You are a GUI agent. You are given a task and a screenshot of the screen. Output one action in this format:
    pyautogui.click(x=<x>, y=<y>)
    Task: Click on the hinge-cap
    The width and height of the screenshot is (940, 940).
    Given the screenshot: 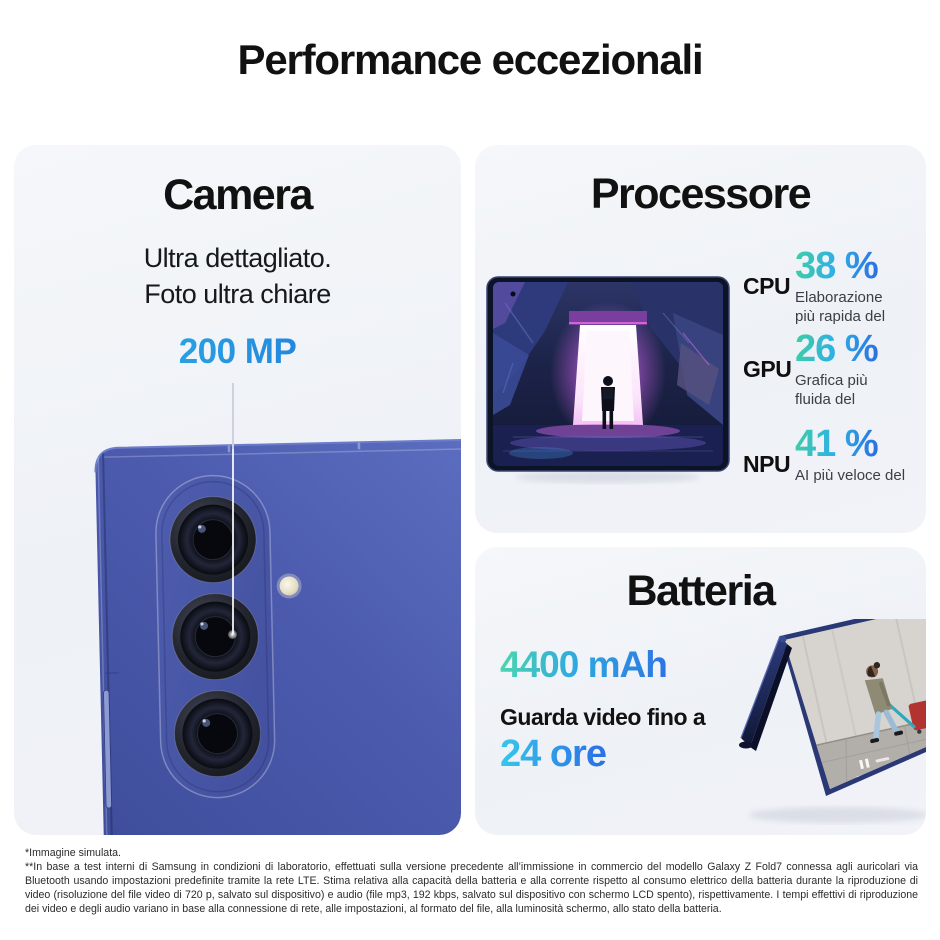 What is the action you would take?
    pyautogui.click(x=783, y=639)
    